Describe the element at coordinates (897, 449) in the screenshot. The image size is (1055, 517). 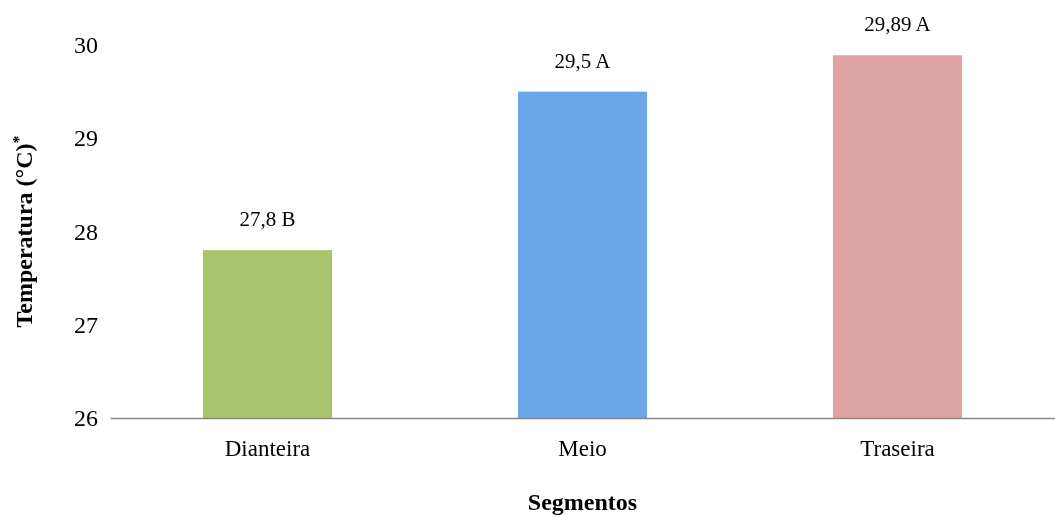
I see `x-tick-label: Traseira` at that location.